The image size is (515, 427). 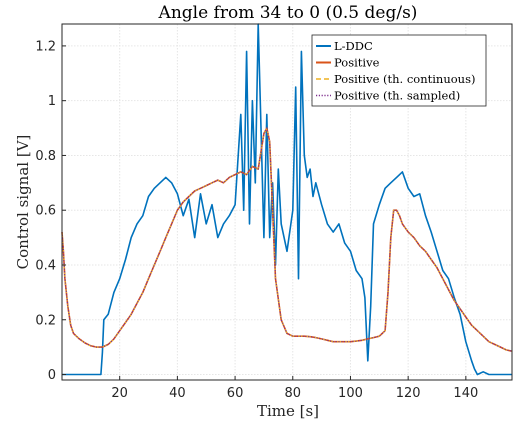 What do you see at coordinates (45, 265) in the screenshot?
I see `y-tick-label: 0.4` at bounding box center [45, 265].